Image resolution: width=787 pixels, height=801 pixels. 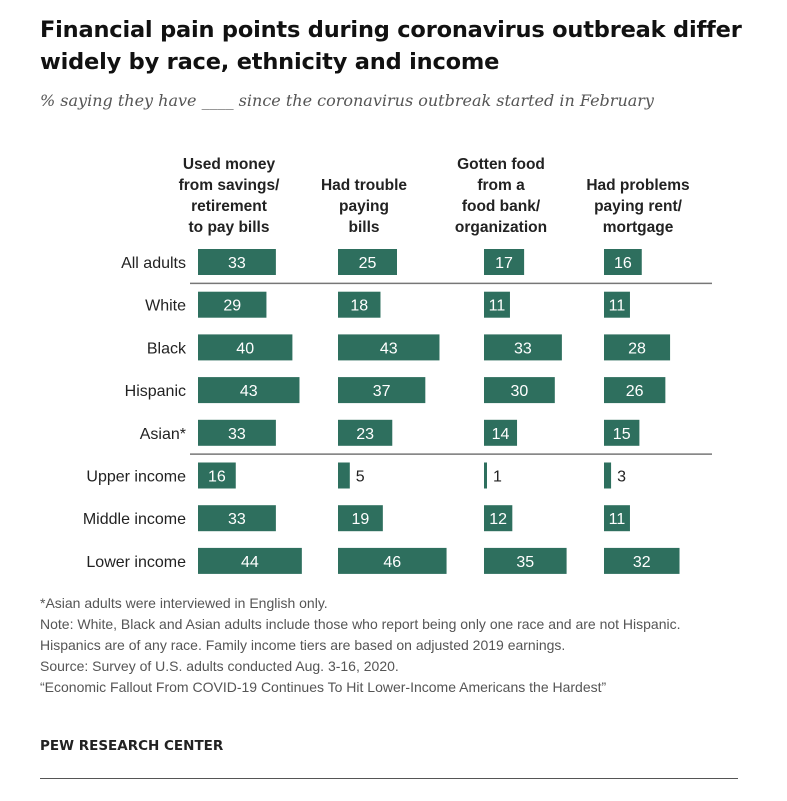 I want to click on bar-value-label: 44, so click(x=250, y=562).